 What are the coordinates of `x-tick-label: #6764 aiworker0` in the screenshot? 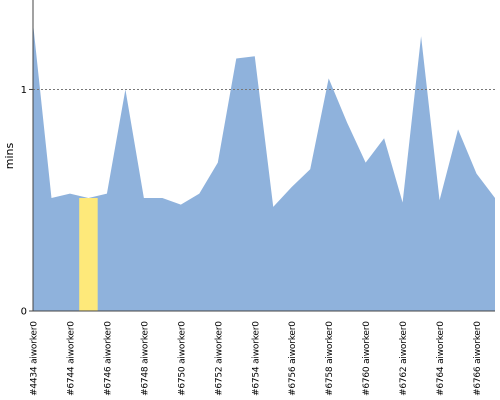 It's located at (441, 358).